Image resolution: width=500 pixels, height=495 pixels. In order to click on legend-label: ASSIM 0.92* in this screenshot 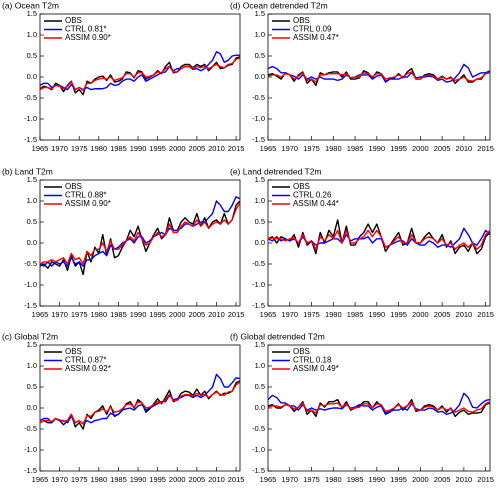, I will do `click(88, 368)`.